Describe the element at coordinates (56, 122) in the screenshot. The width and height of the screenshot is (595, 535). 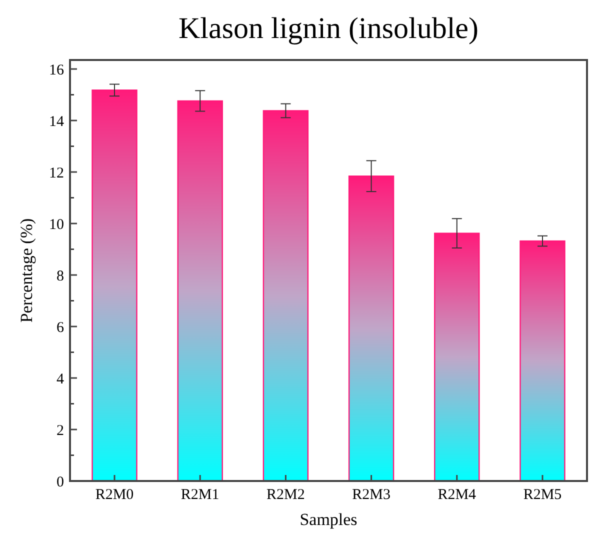
I see `y-tick-label: 14` at that location.